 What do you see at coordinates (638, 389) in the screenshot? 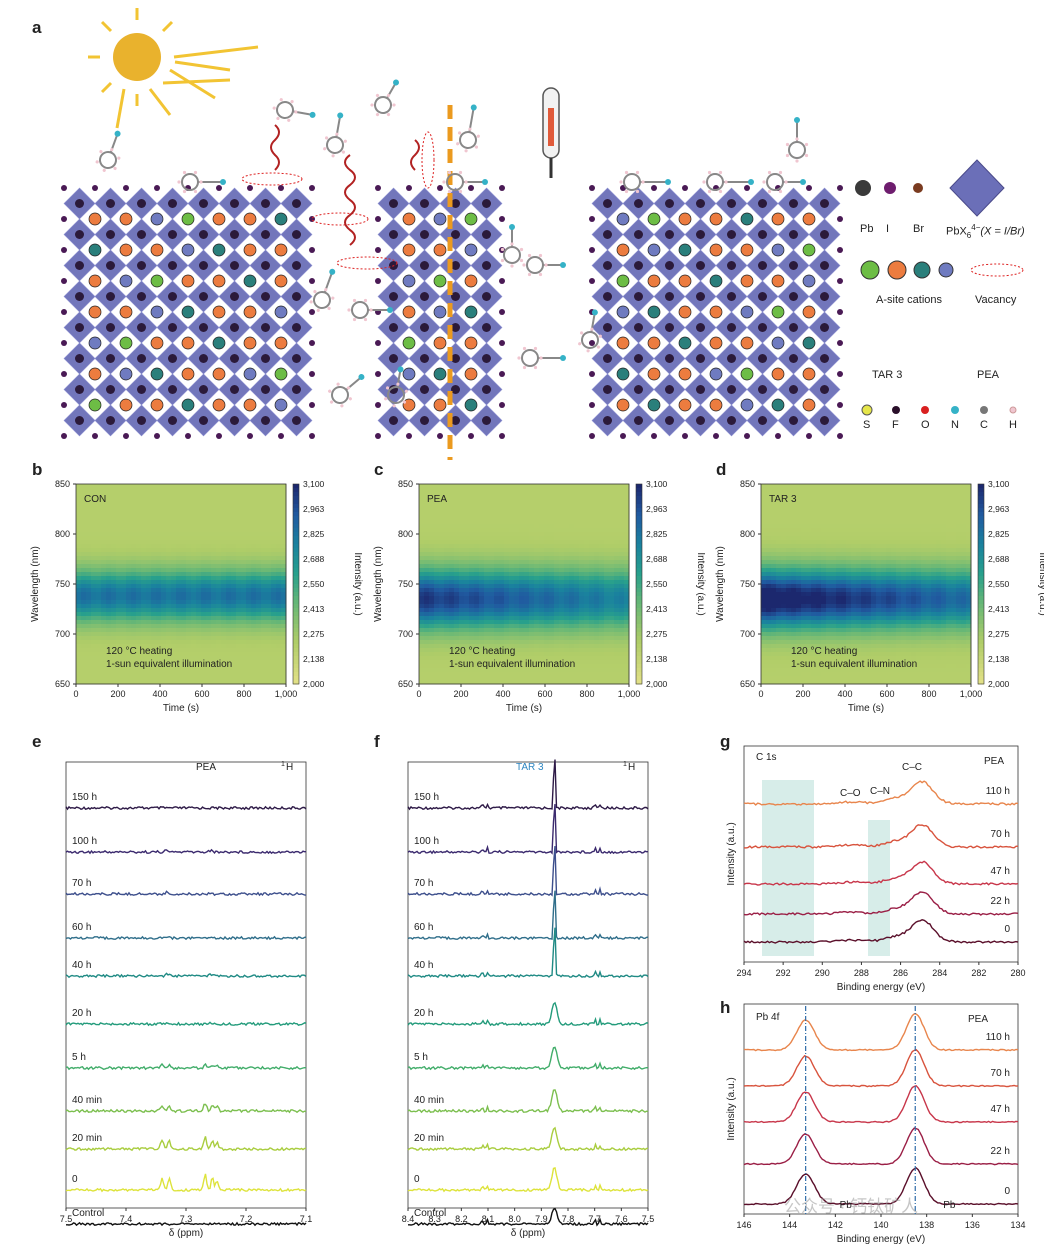
I see `pb-atom` at bounding box center [638, 389].